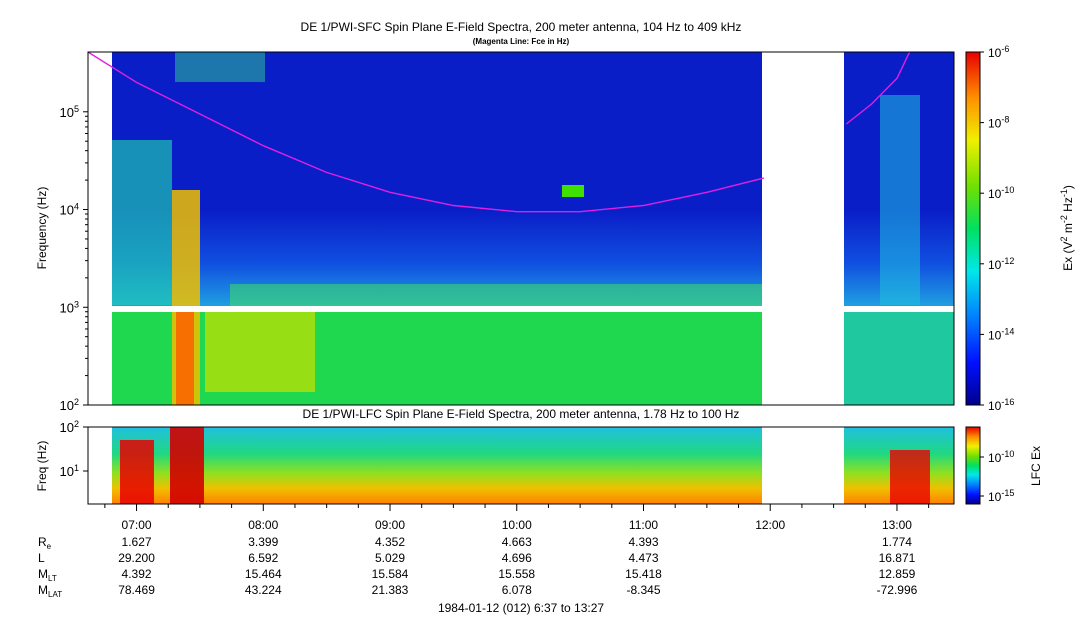 The height and width of the screenshot is (620, 1083). Describe the element at coordinates (521, 41) in the screenshot. I see `sfc-subtitle: (Magenta Line: Fce in Hz)` at that location.